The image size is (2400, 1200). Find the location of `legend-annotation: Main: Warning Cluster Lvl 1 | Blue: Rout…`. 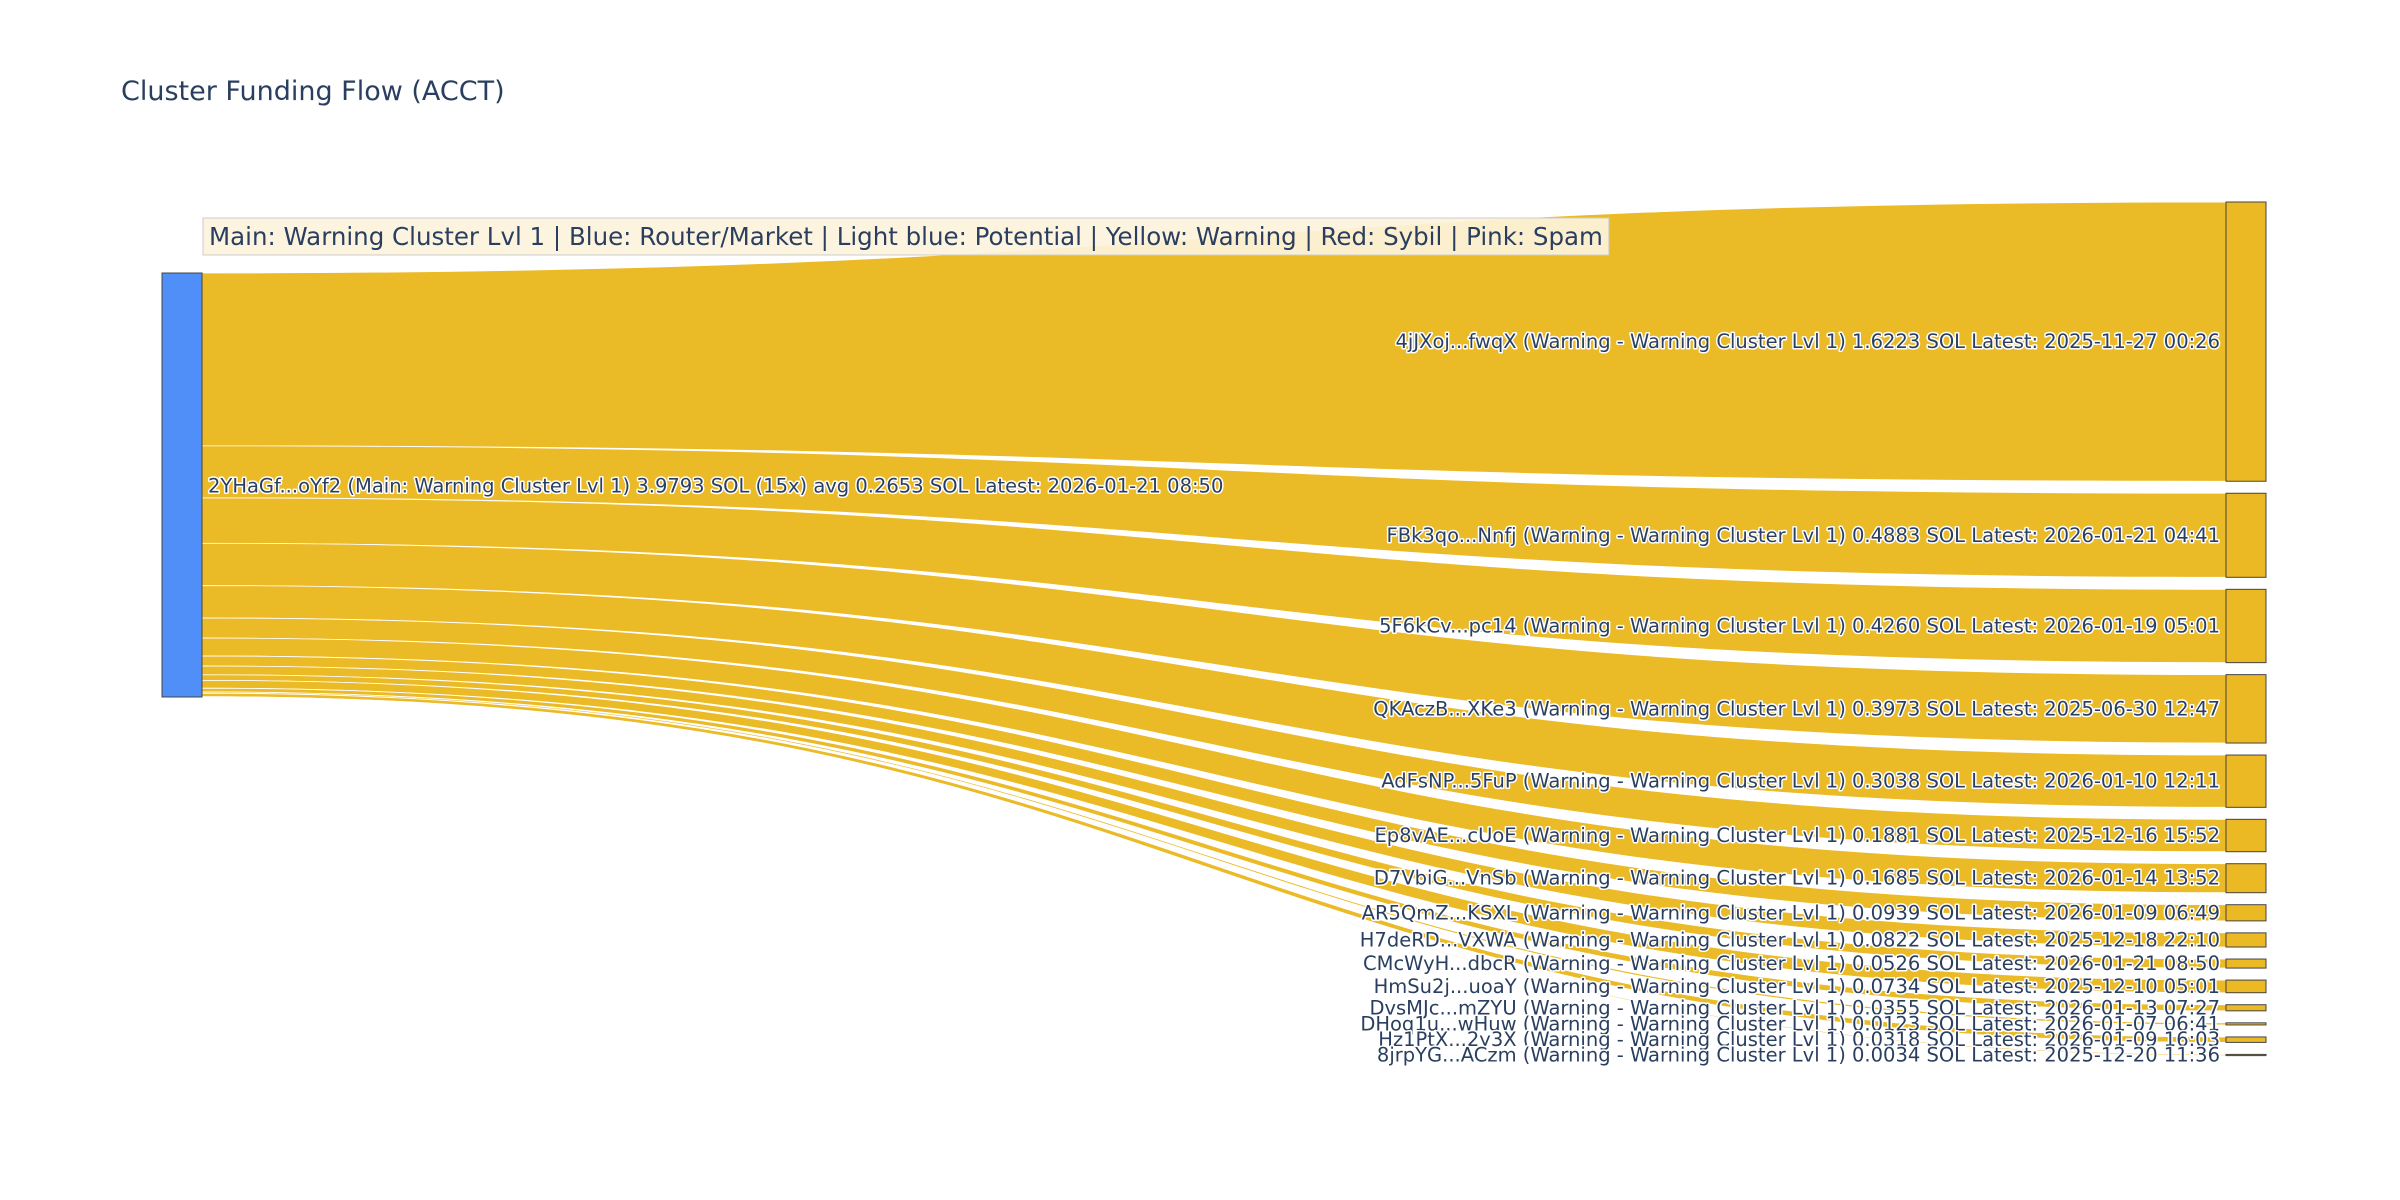

legend-annotation: Main: Warning Cluster Lvl 1 | Blue: Rout… is located at coordinates (906, 236).